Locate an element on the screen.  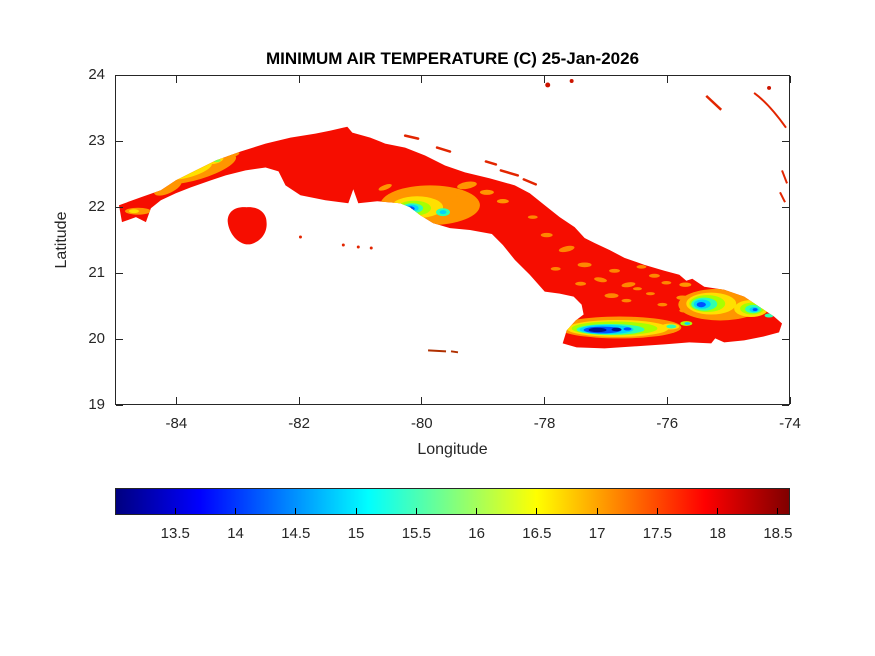
offshore-cays is located at coordinates (470, 160).